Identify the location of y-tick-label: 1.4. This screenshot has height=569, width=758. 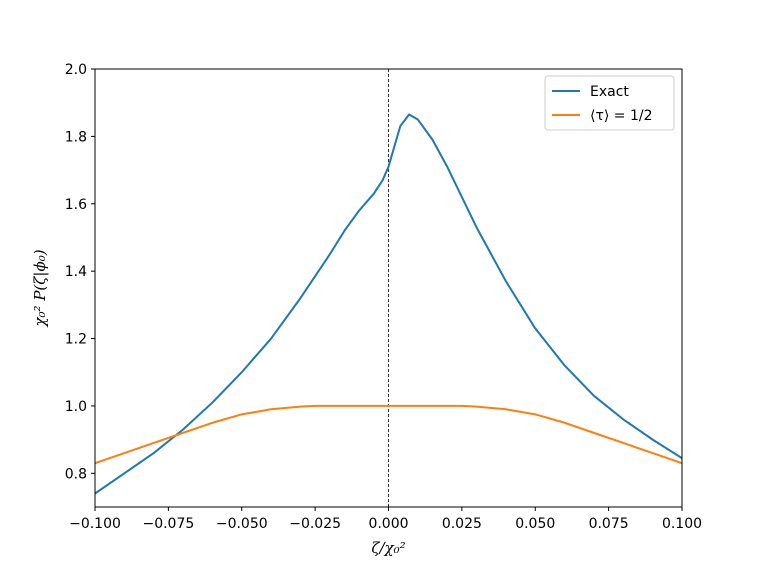
(76, 272).